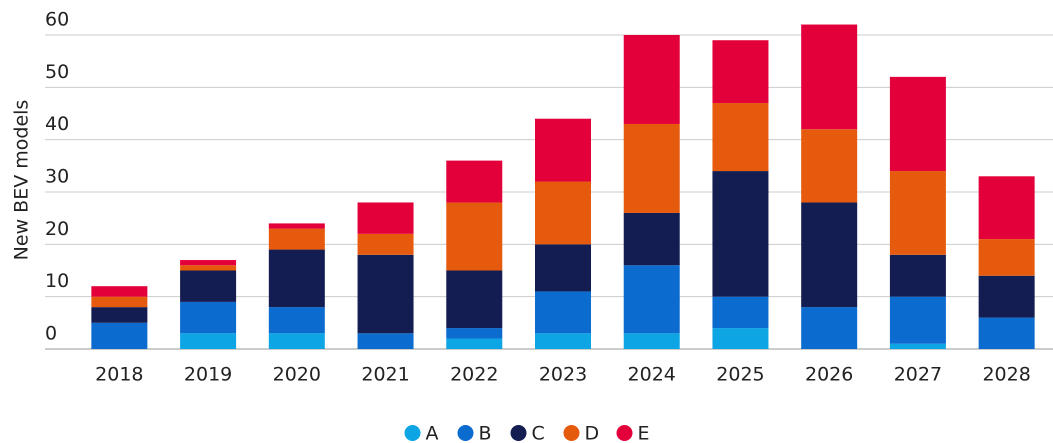 The width and height of the screenshot is (1053, 443). I want to click on x-tick-label: 2021, so click(385, 375).